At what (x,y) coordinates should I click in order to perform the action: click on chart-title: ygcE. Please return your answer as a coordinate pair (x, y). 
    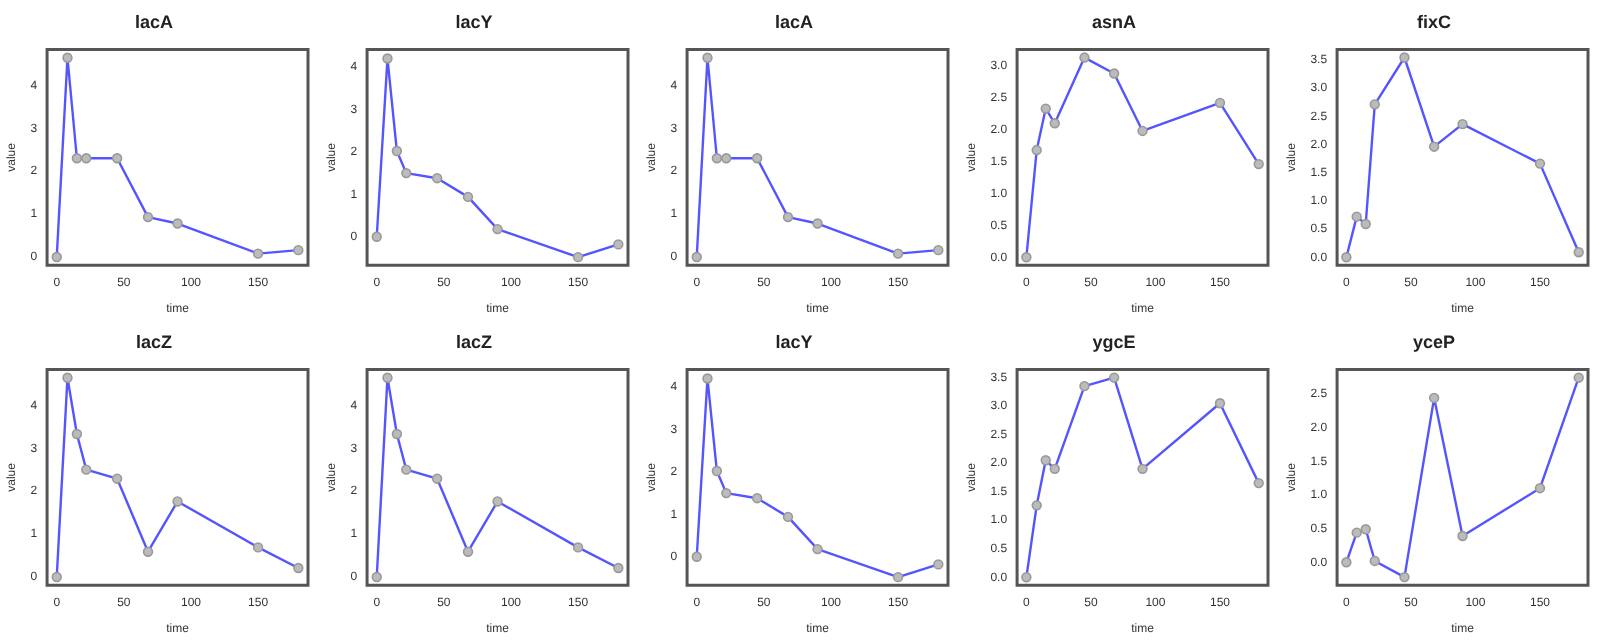
    Looking at the image, I should click on (1114, 341).